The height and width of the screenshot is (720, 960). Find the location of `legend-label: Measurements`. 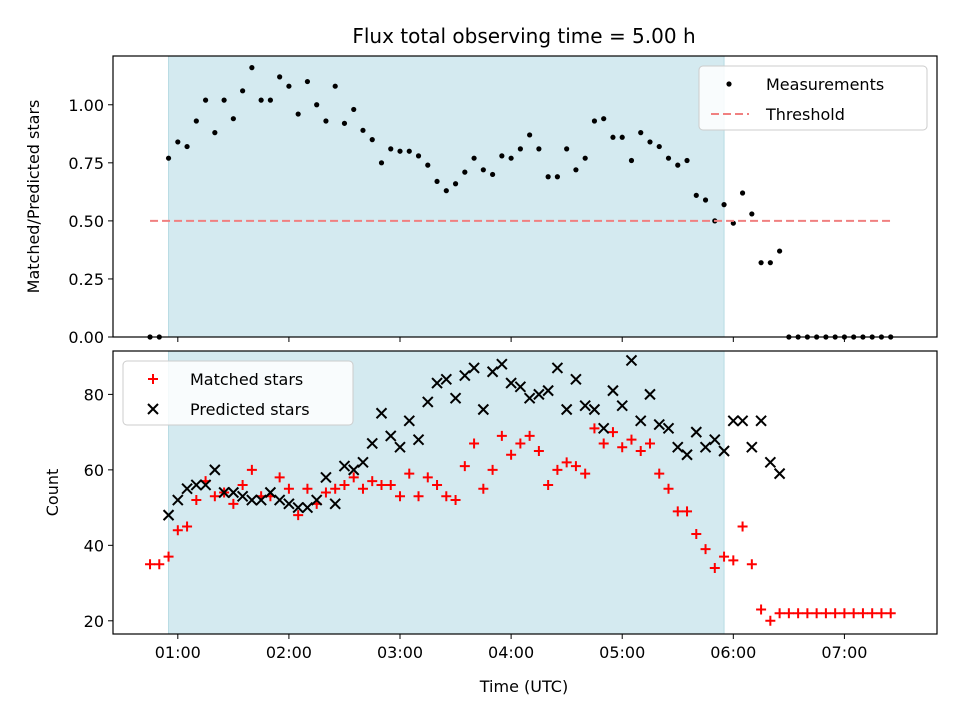

legend-label: Measurements is located at coordinates (825, 84).